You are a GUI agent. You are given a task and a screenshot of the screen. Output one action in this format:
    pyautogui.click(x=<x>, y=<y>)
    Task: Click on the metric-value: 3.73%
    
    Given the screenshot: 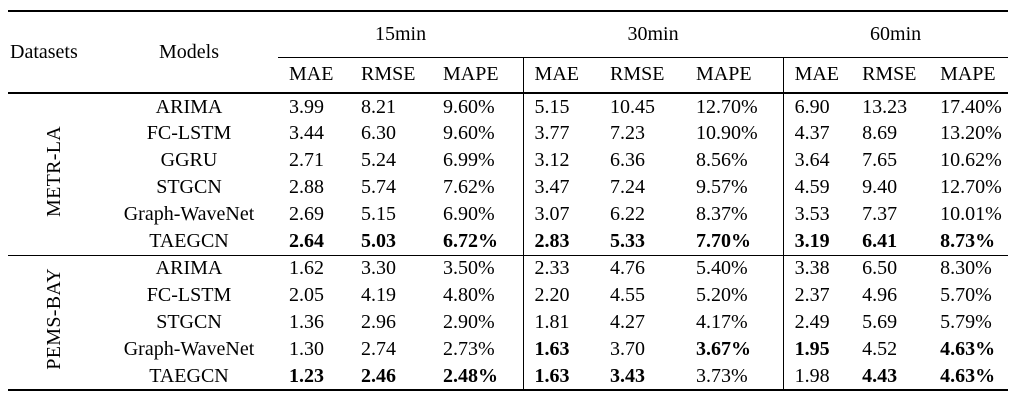 What is the action you would take?
    pyautogui.click(x=722, y=375)
    